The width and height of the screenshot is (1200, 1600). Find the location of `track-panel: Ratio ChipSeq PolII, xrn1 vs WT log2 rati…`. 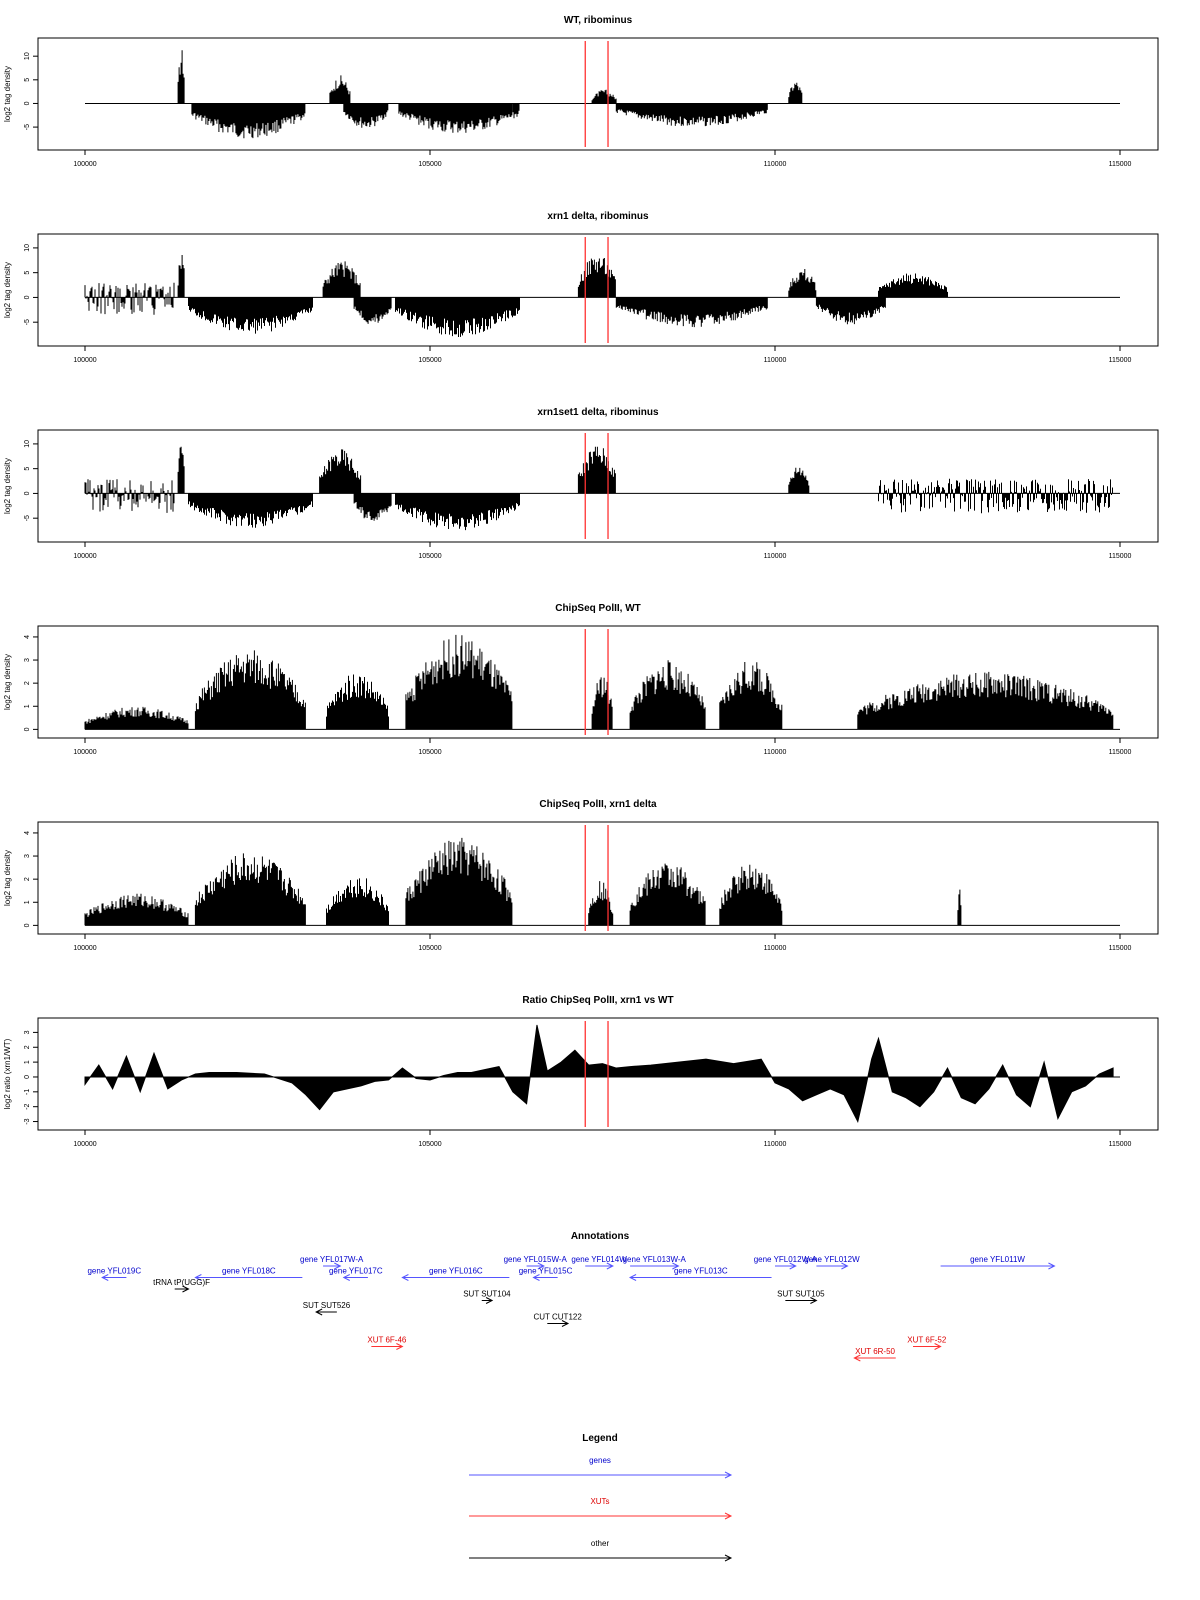

track-panel: Ratio ChipSeq PolII, xrn1 vs WT log2 rati… is located at coordinates (581, 1071).